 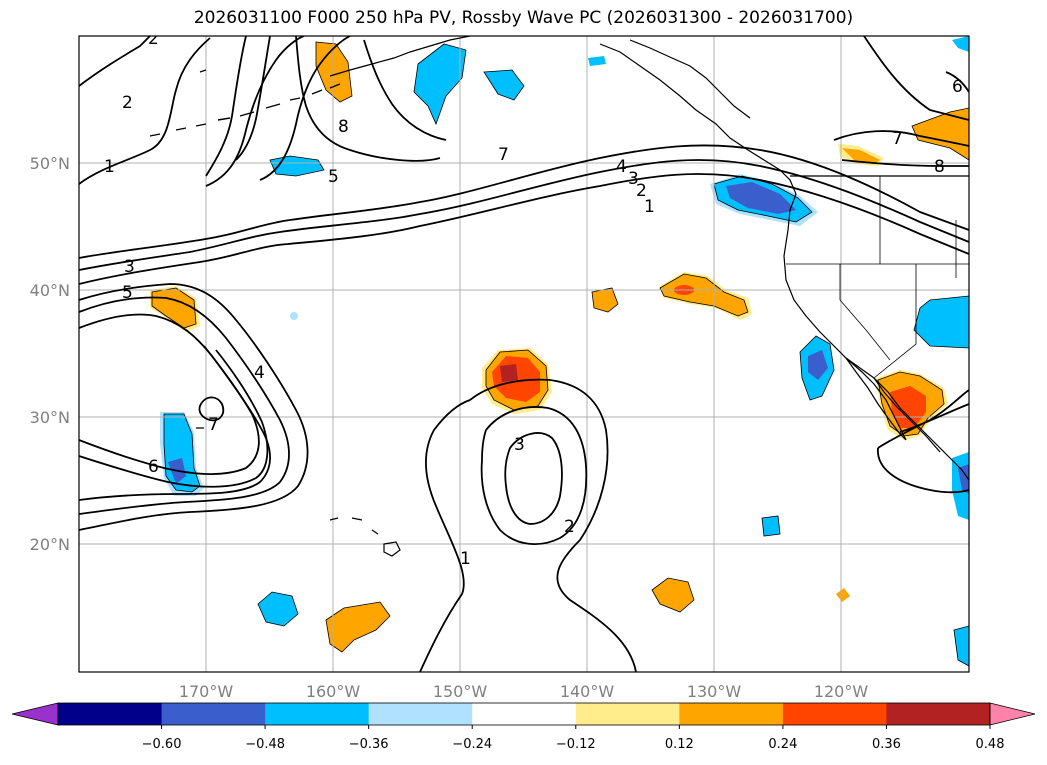 What do you see at coordinates (782, 744) in the screenshot?
I see `colorbar-tick-label: 0.24` at bounding box center [782, 744].